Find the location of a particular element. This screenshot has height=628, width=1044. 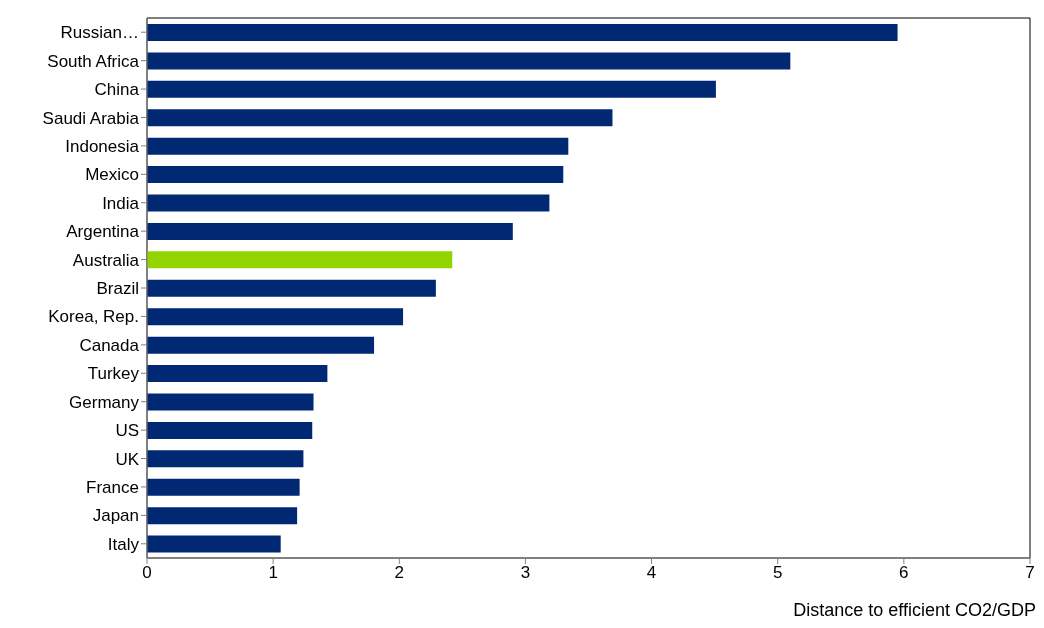

y-tick-label: Brazil is located at coordinates (117, 289).